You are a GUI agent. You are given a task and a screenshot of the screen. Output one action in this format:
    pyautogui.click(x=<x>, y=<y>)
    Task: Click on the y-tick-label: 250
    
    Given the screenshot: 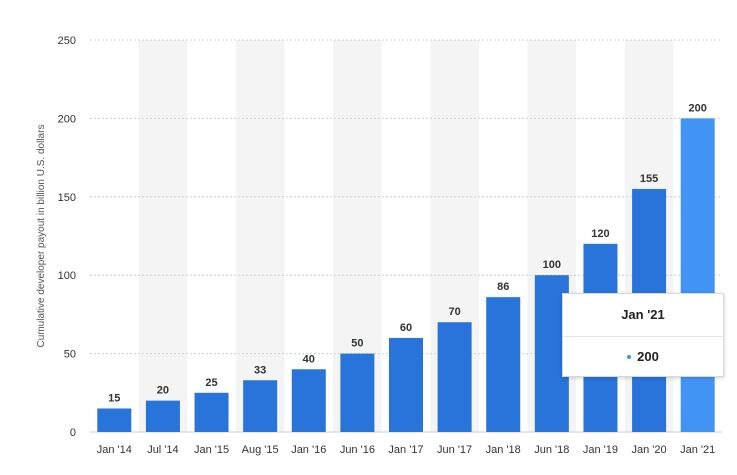 What is the action you would take?
    pyautogui.click(x=67, y=41)
    